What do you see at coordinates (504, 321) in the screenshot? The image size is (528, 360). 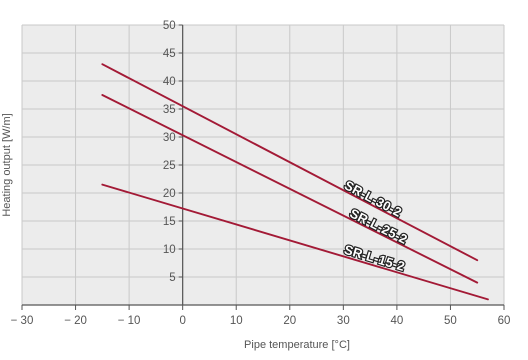 I see `x-tick-label: 60` at bounding box center [504, 321].